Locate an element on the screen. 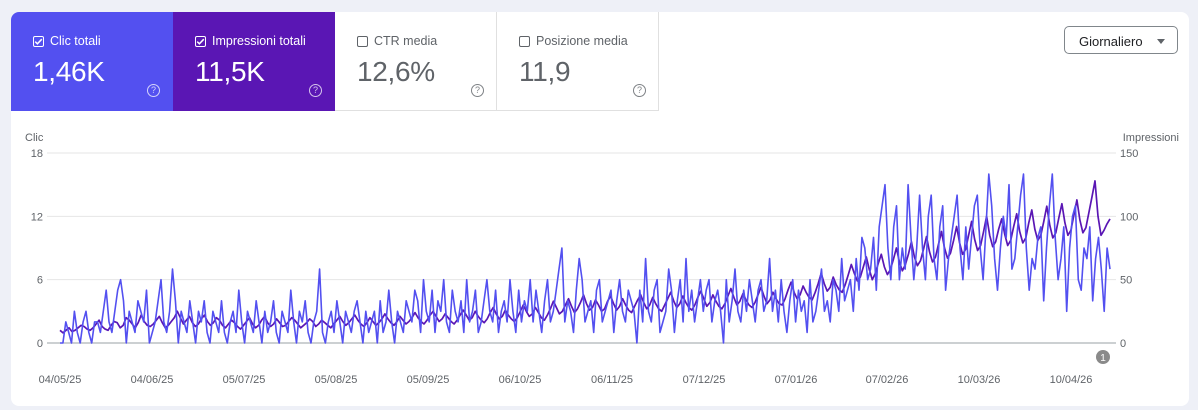  right-tick-label: 150 is located at coordinates (1129, 154).